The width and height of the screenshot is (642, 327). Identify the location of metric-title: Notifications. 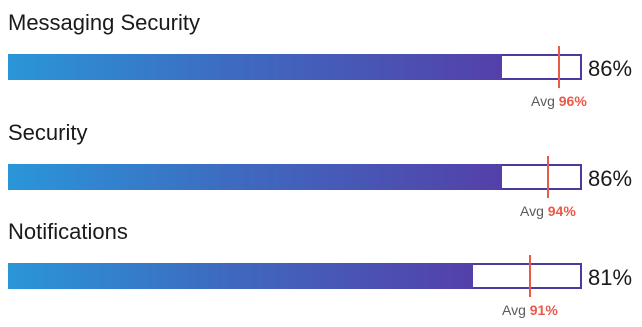
(68, 231).